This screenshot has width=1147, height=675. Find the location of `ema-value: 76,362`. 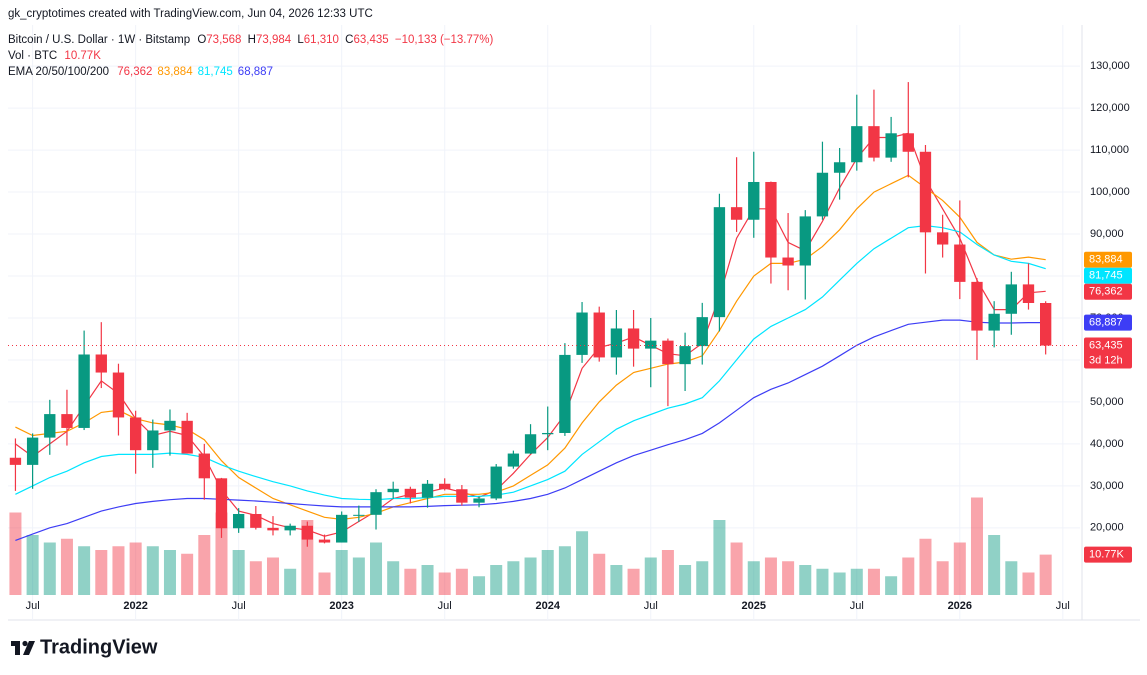

ema-value: 76,362 is located at coordinates (134, 72).